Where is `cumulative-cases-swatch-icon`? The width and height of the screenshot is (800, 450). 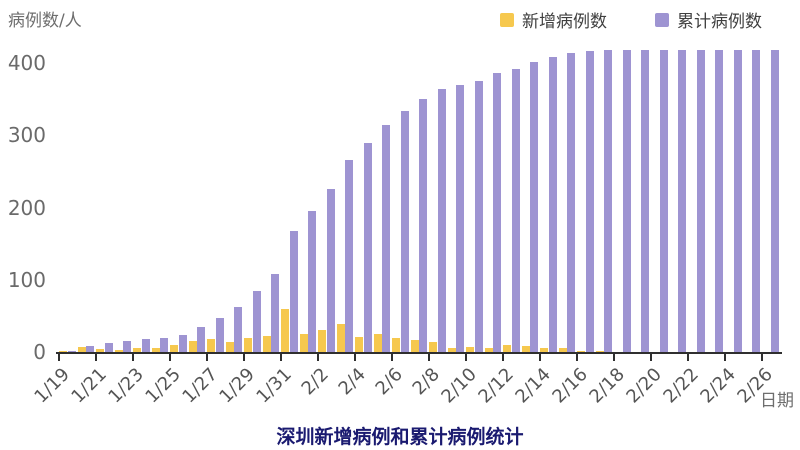 cumulative-cases-swatch-icon is located at coordinates (662, 19).